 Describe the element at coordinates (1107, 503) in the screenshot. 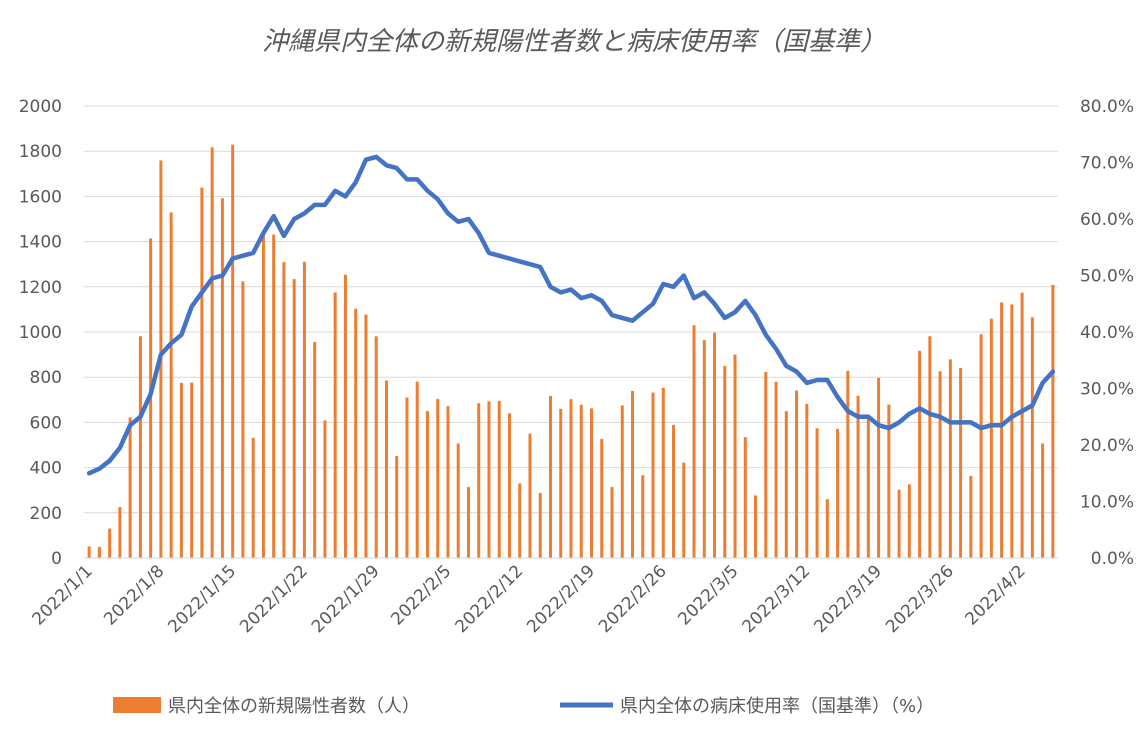

I see `y-right-tick-label: 10.0%` at that location.